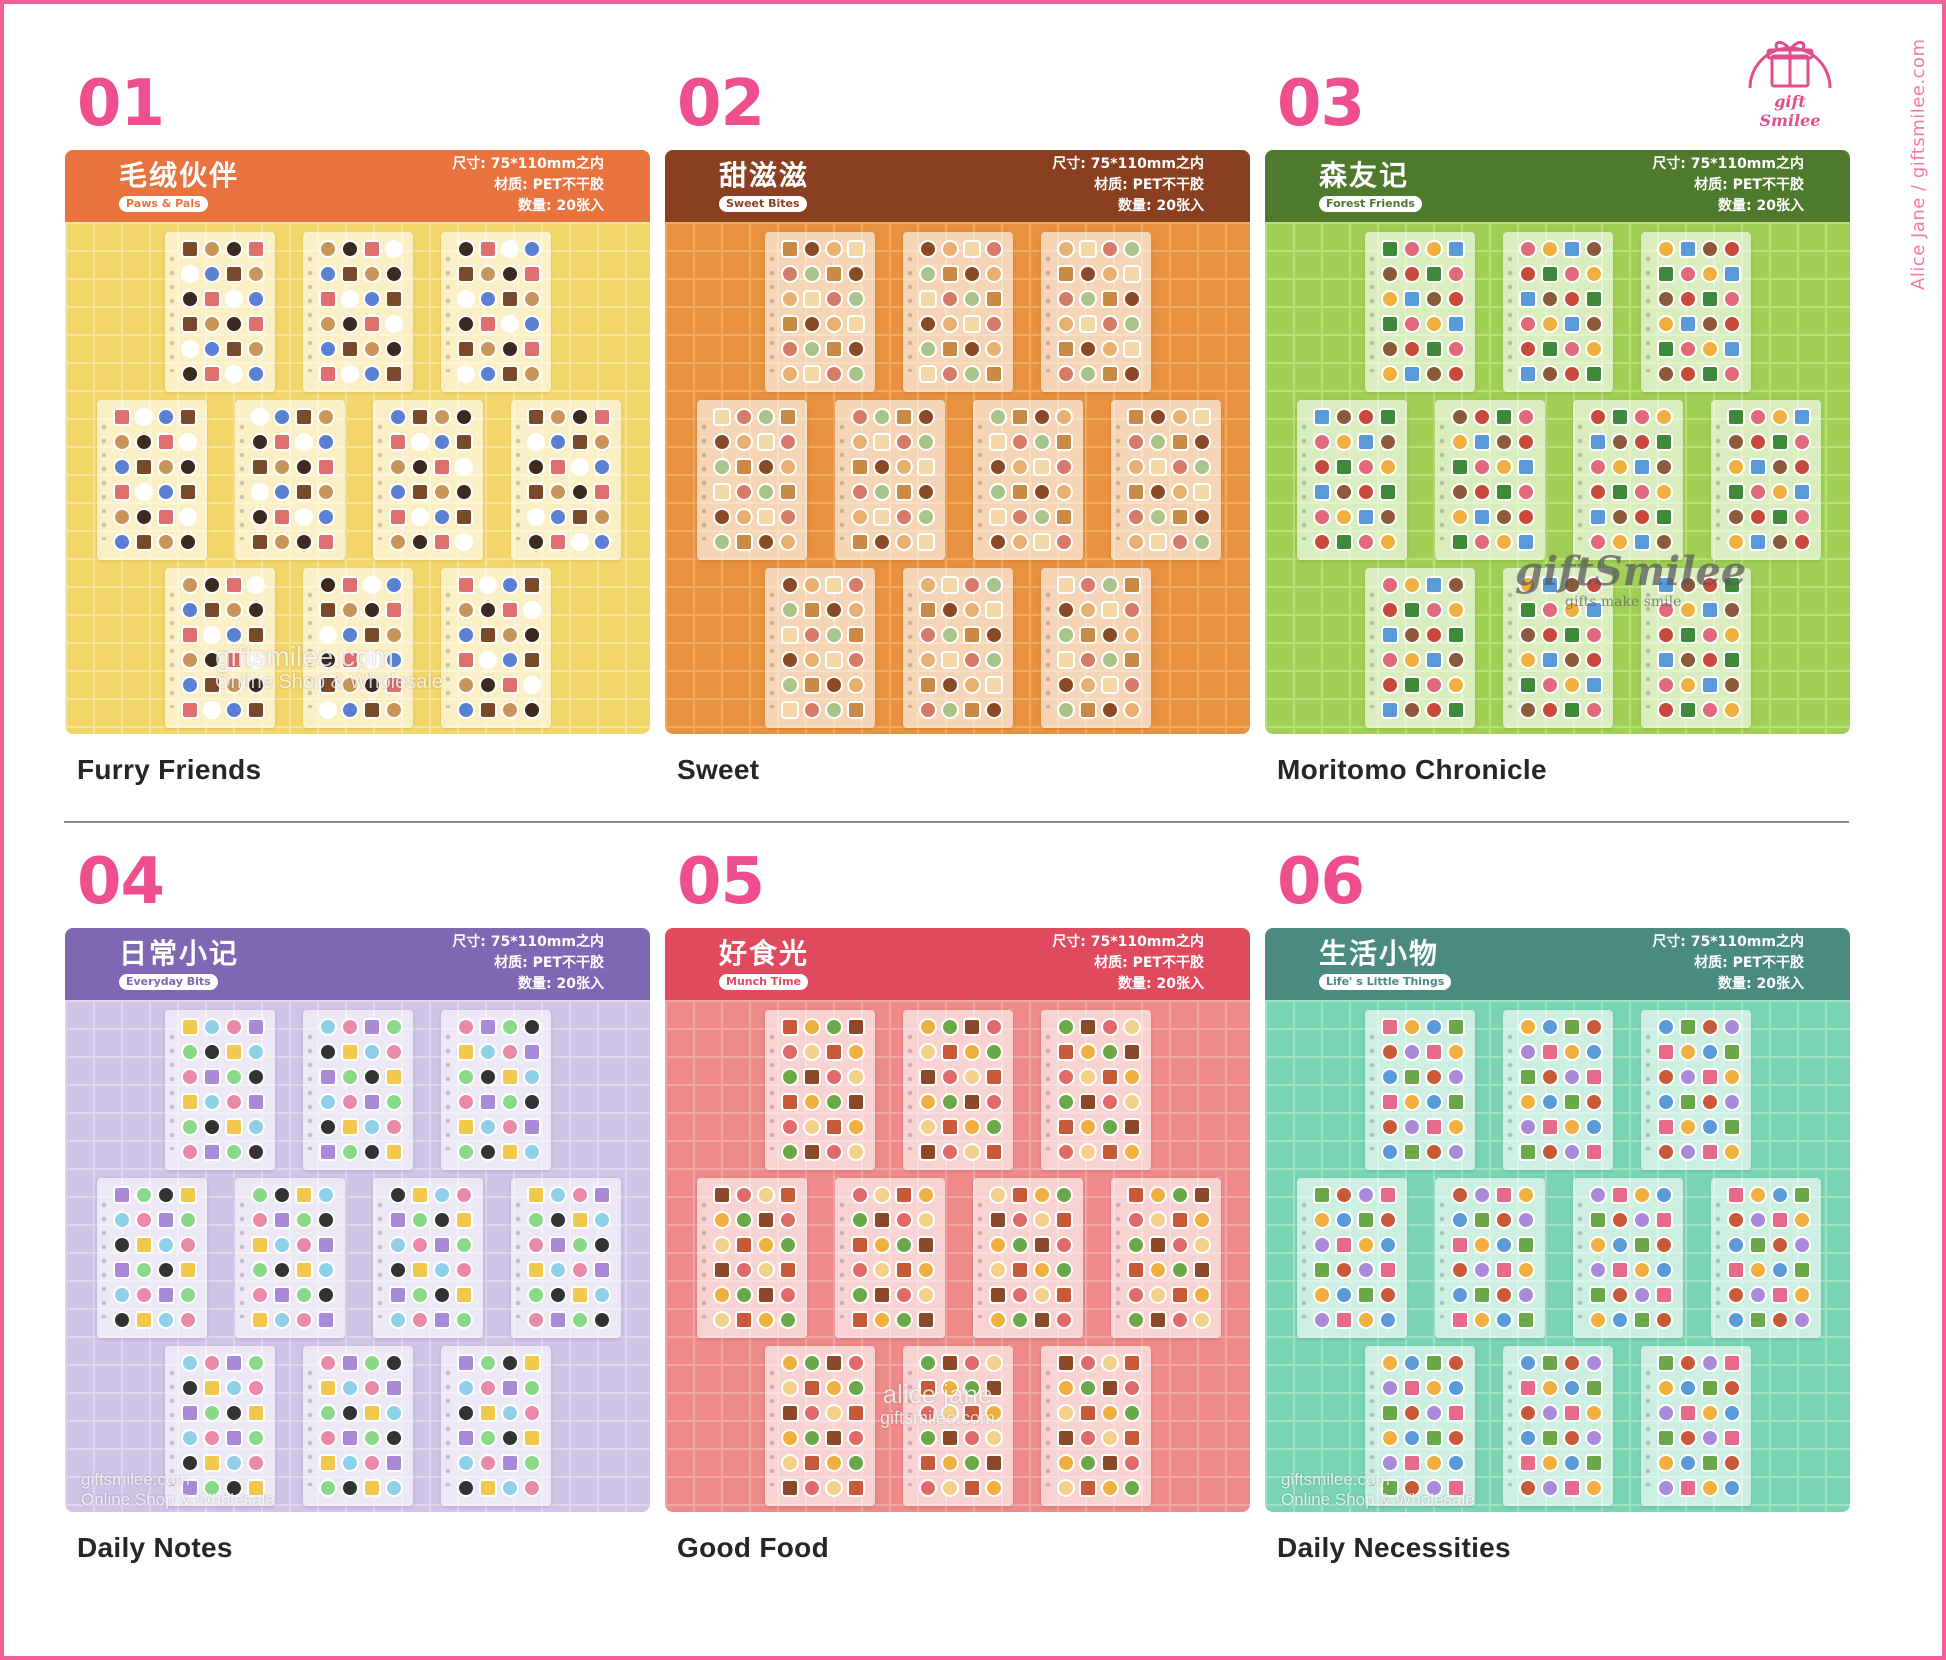 This screenshot has height=1660, width=1946. Describe the element at coordinates (1790, 78) in the screenshot. I see `gift-smilee-logo: gift Smilee` at that location.